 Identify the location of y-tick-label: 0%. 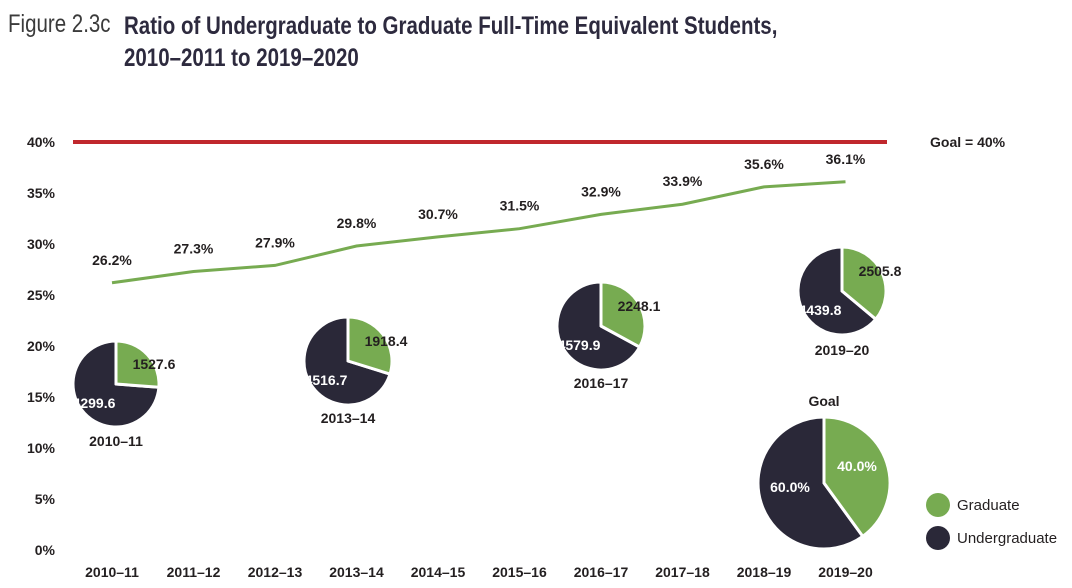
(45, 550).